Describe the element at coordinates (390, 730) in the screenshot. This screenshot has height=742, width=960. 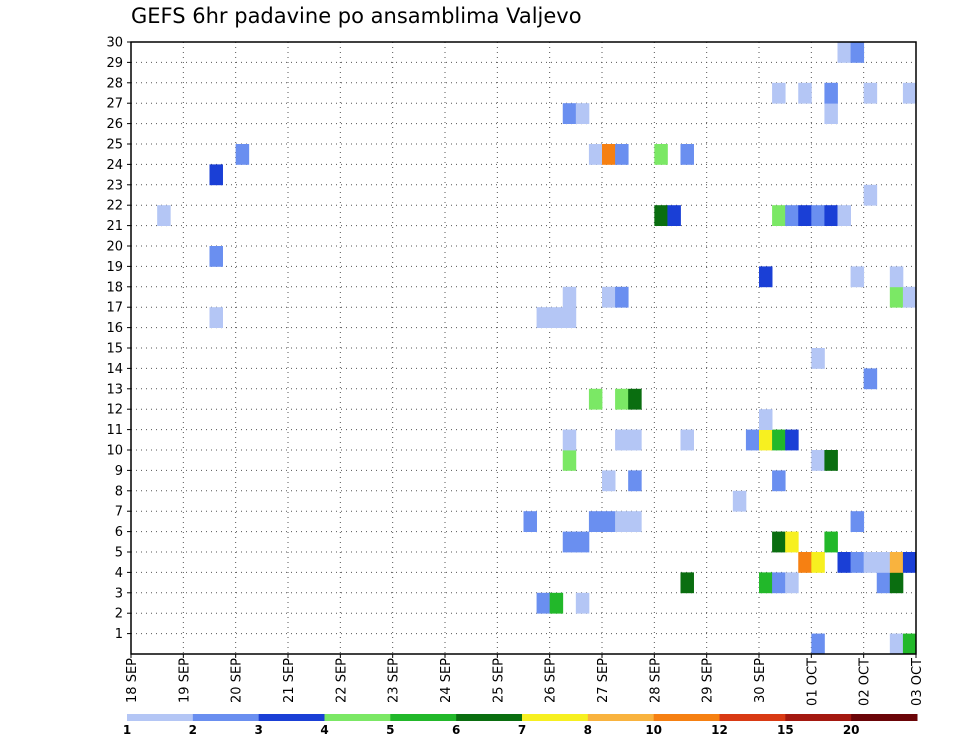
I see `colorbar-label: 5` at that location.